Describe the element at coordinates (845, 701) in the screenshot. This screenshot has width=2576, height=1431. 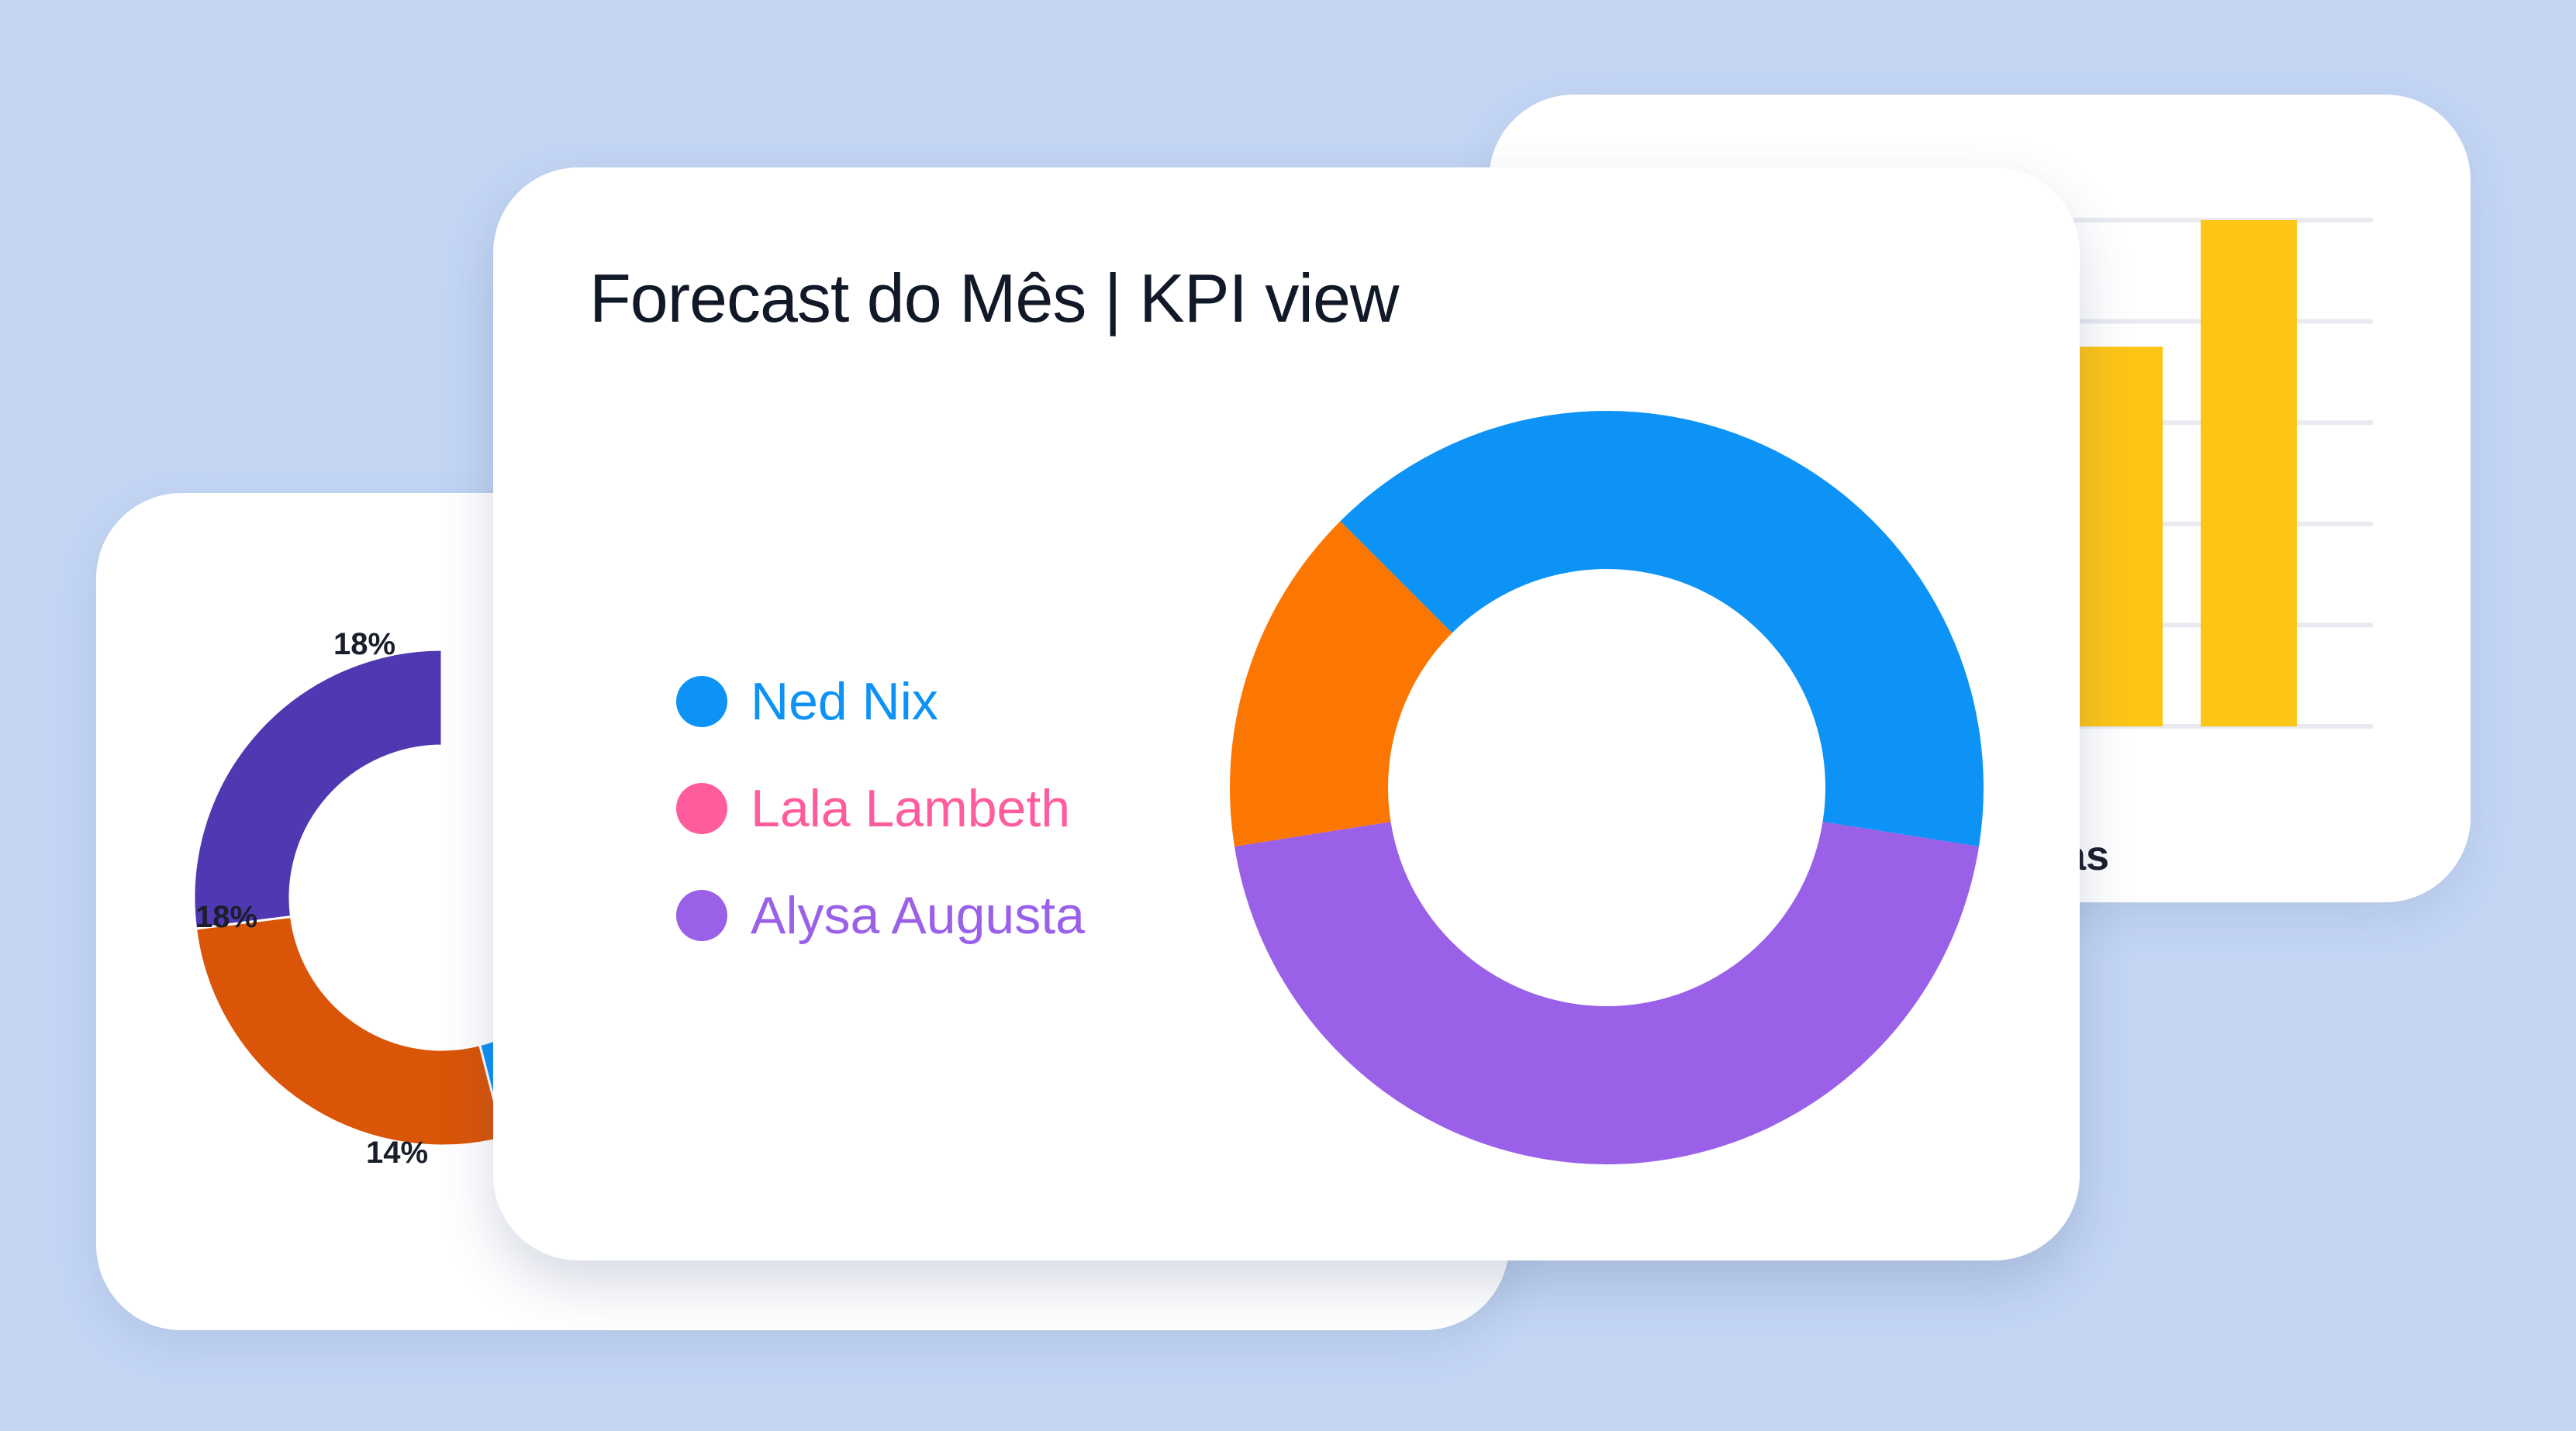
I see `legend-label: Ned Nix` at that location.